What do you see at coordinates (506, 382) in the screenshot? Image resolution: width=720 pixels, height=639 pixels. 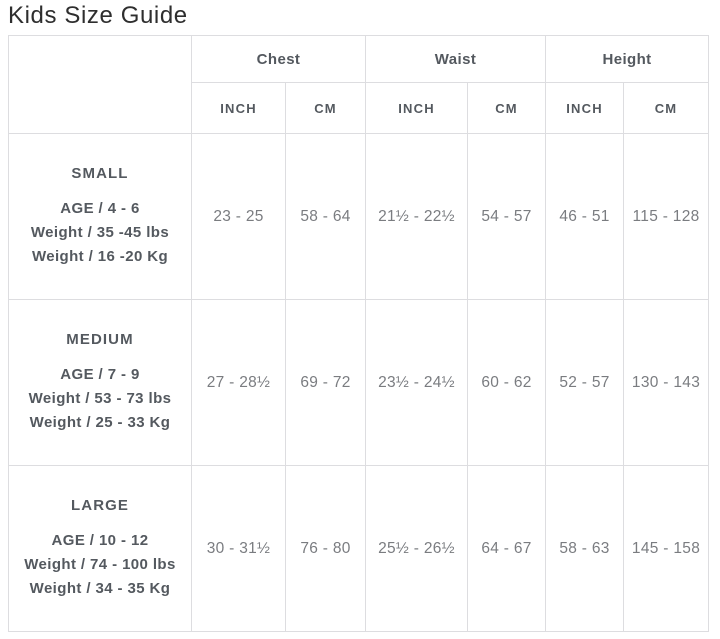 I see `waist-cm-value: 60 - 62` at bounding box center [506, 382].